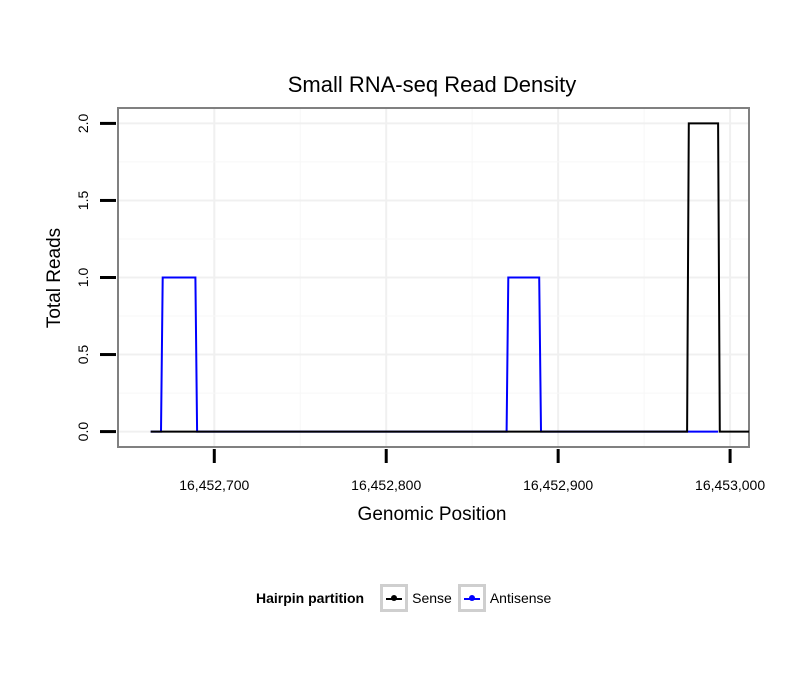 The height and width of the screenshot is (690, 810). I want to click on x-tick-label: 16,452,700, so click(214, 485).